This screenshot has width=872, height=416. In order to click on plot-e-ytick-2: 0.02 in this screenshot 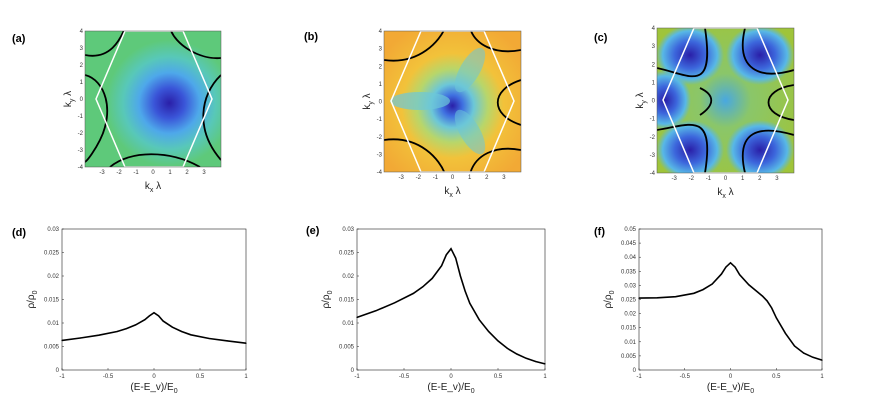, I will do `click(348, 277)`.